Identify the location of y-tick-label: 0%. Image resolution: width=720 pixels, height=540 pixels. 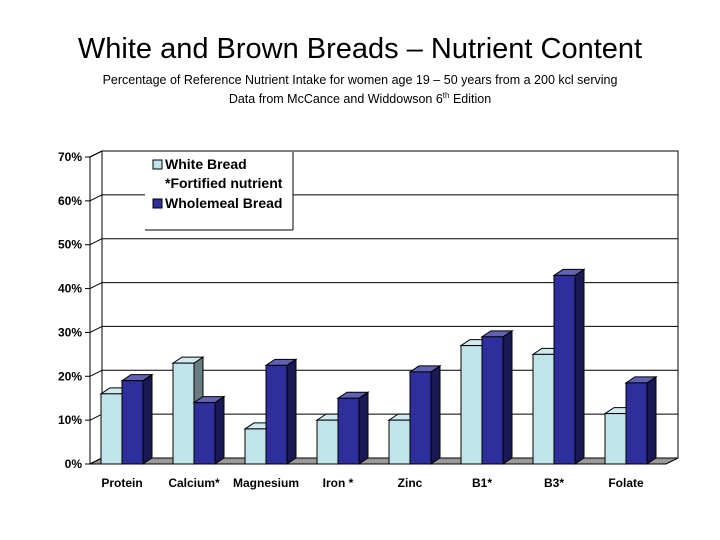
(74, 464).